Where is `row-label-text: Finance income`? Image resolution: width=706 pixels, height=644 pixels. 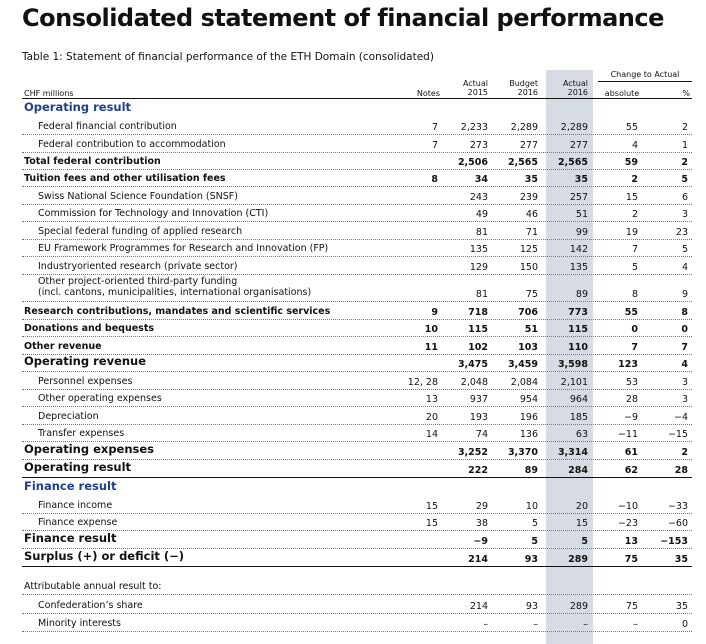
row-label-text: Finance income is located at coordinates (75, 505).